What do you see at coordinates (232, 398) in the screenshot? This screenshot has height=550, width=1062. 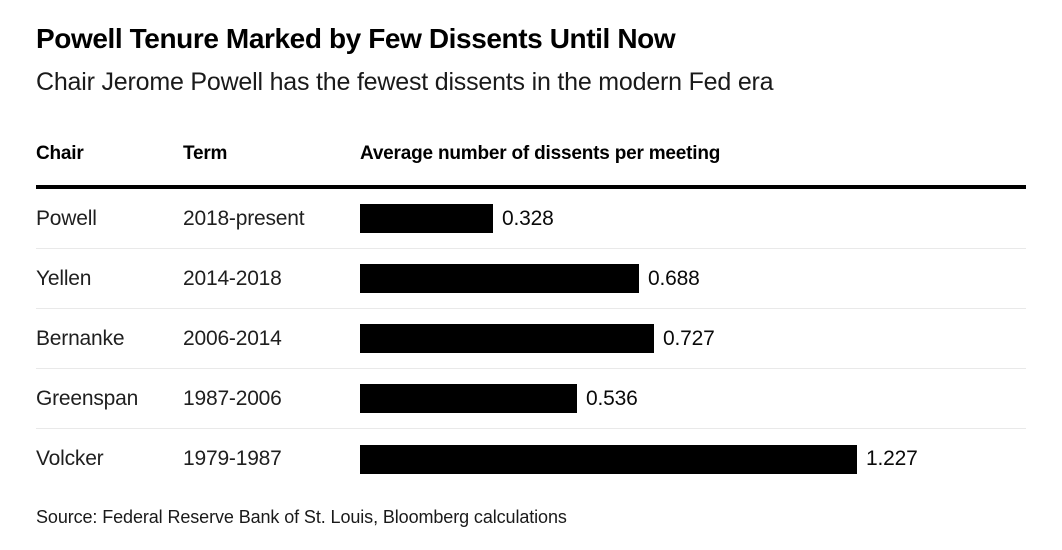 I see `term-range: 1987-2006` at bounding box center [232, 398].